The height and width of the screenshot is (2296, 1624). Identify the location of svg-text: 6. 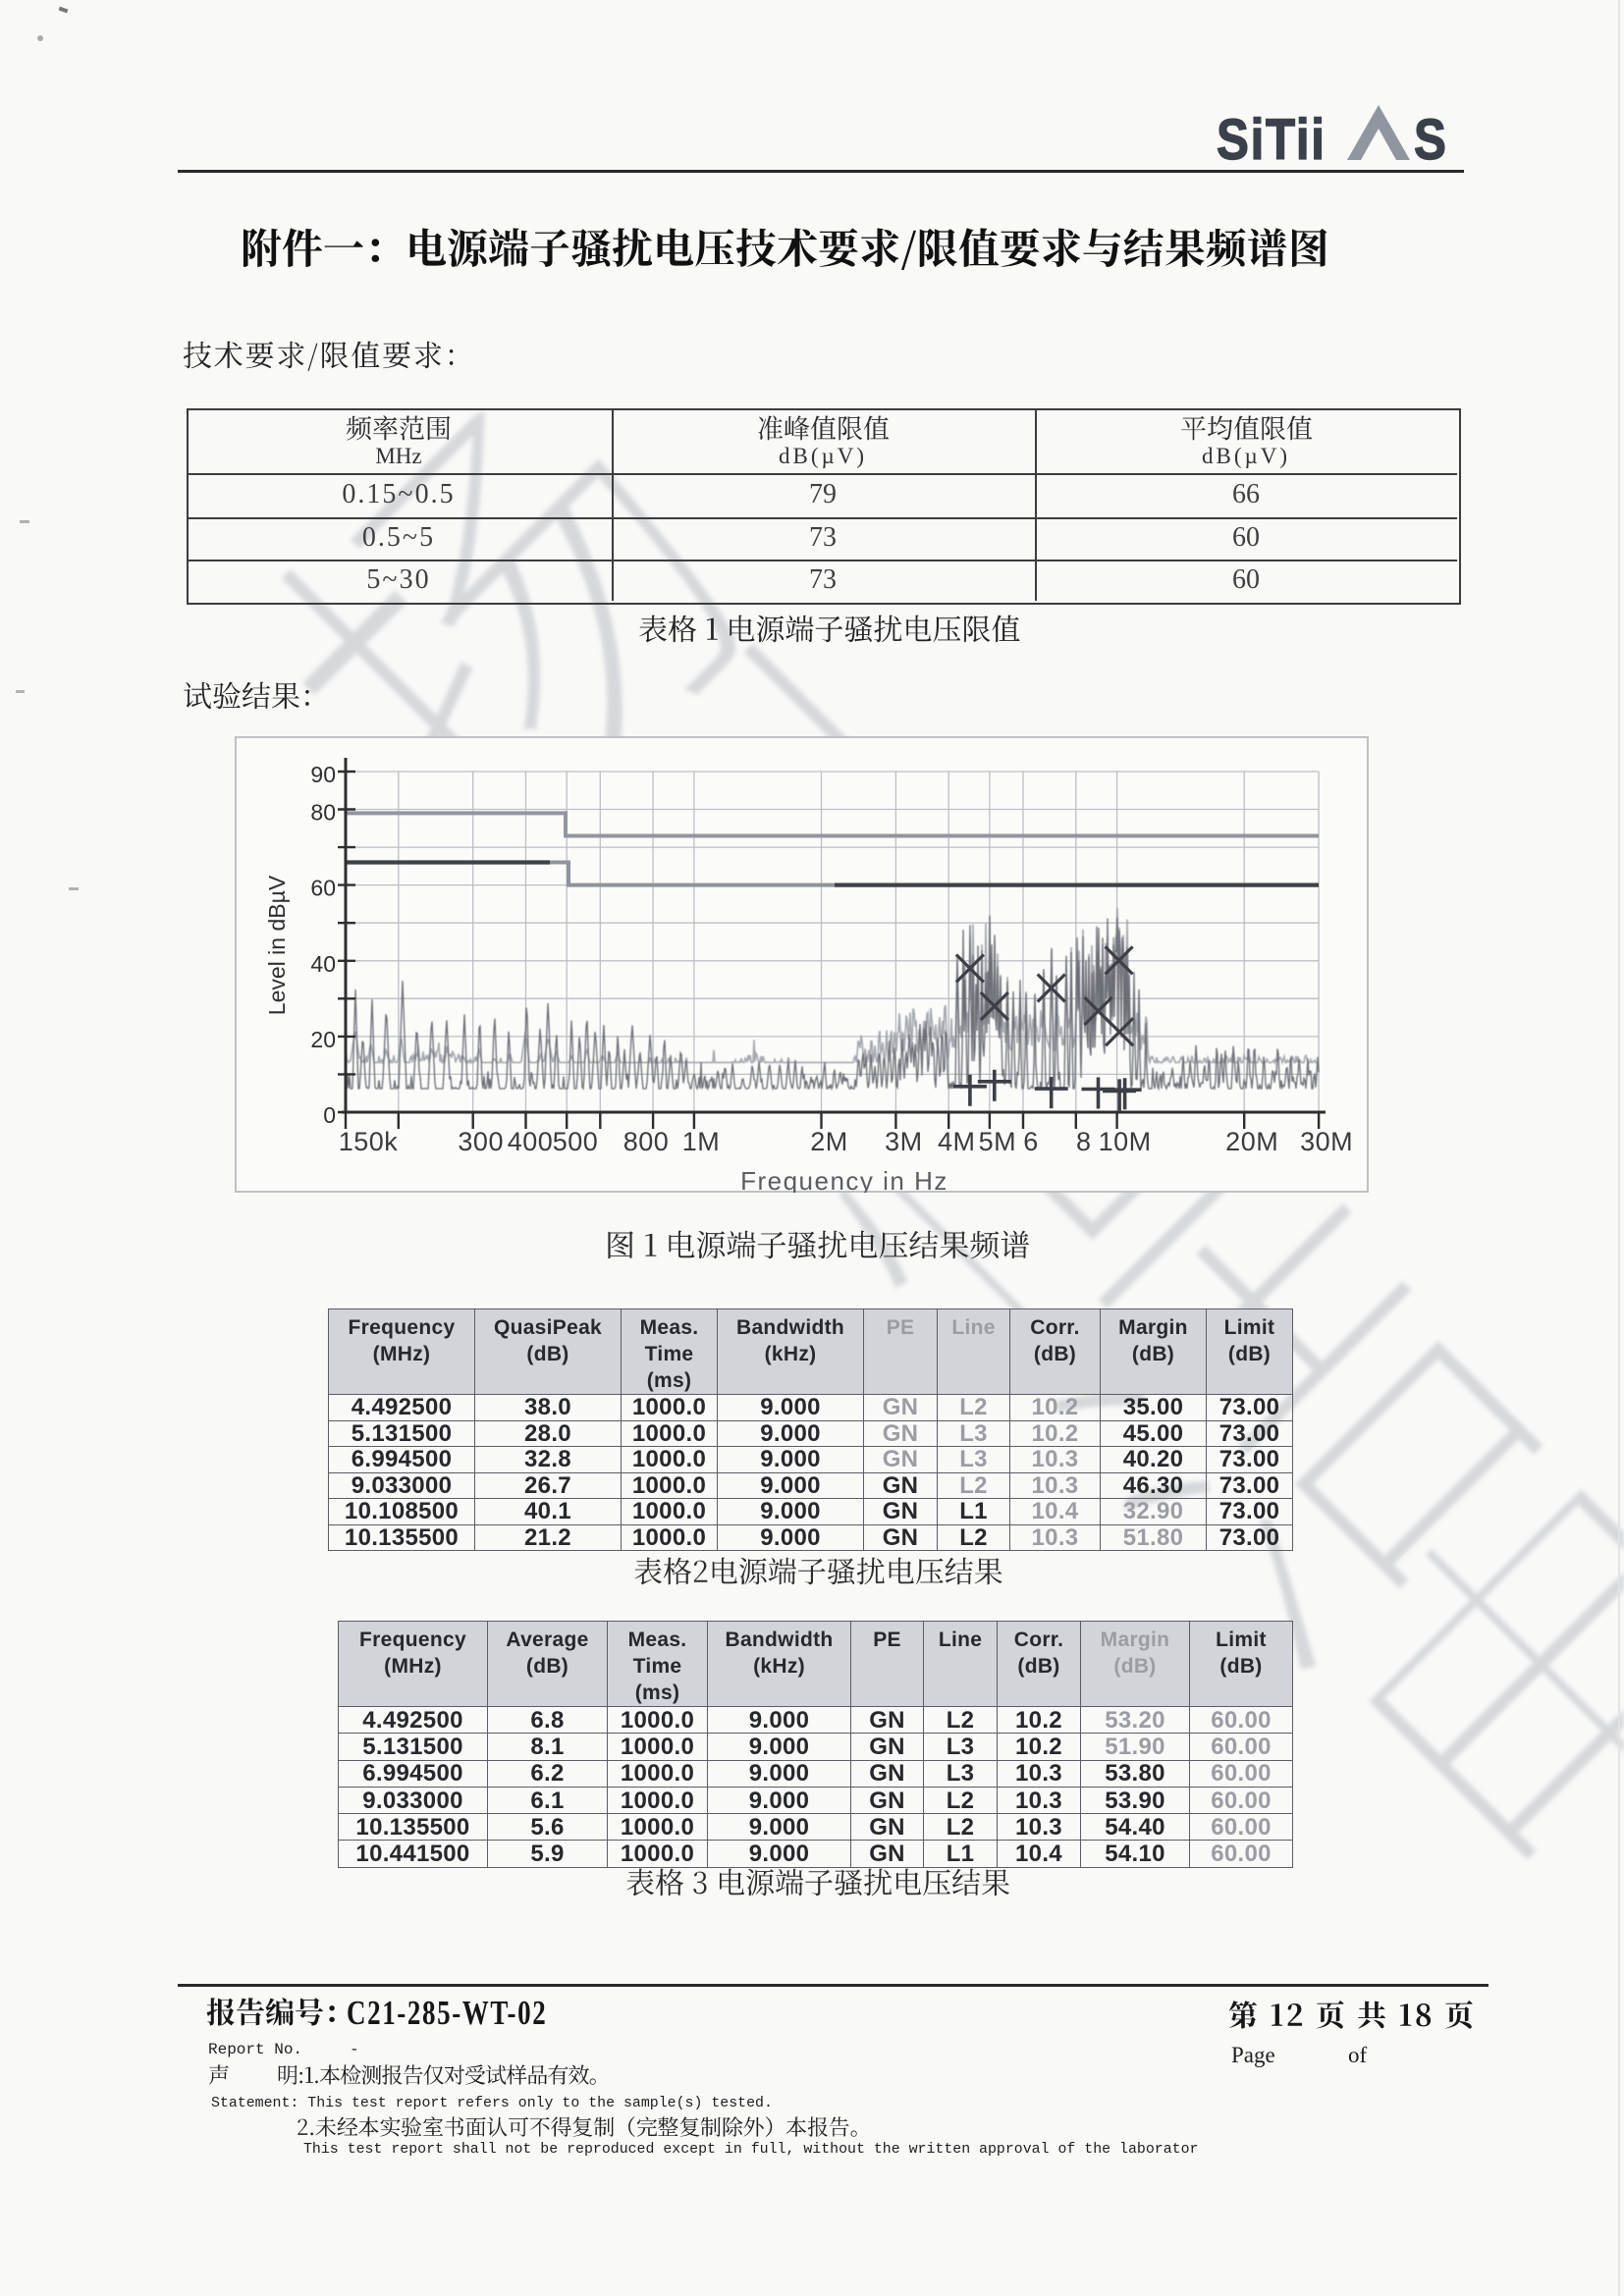
(1031, 1141).